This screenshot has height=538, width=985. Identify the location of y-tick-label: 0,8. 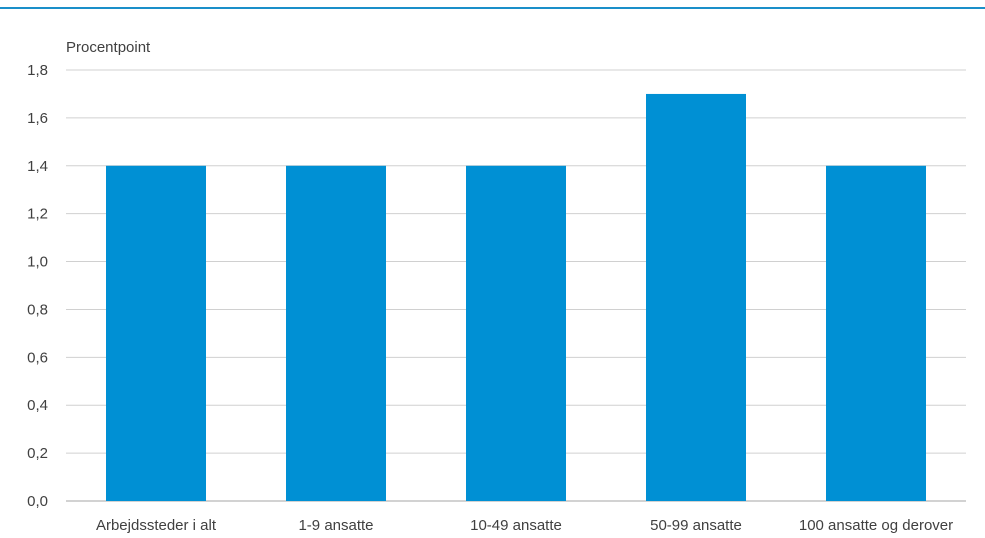
(37, 309).